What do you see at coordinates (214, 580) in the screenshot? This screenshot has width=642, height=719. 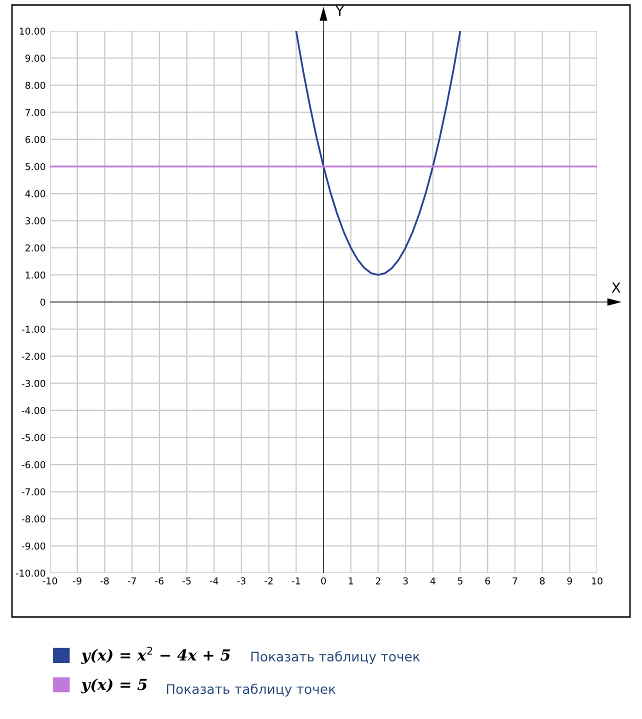 I see `x-tick-label: -4` at bounding box center [214, 580].